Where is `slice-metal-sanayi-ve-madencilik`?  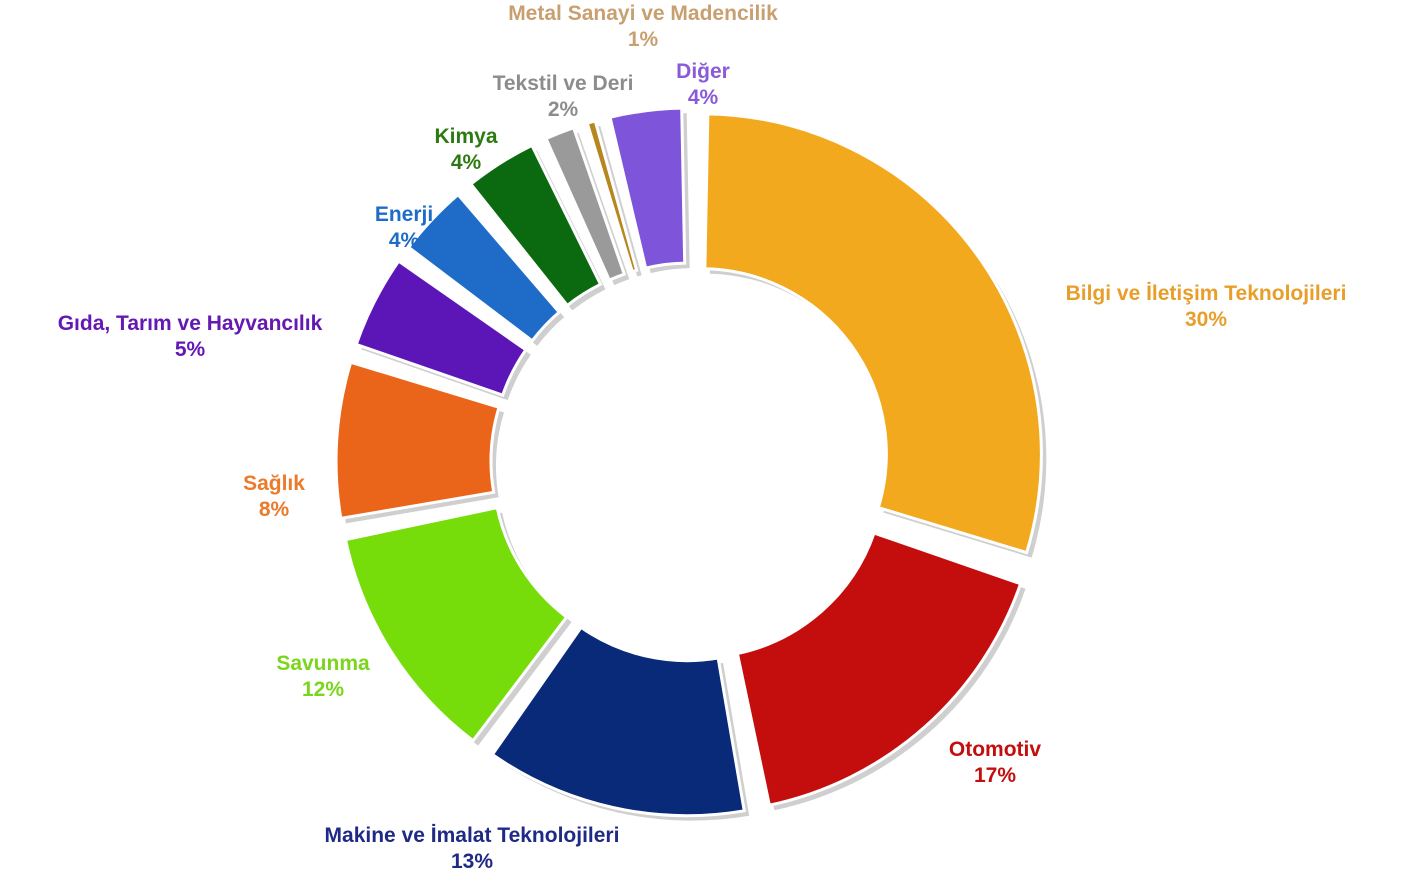
slice-metal-sanayi-ve-madencilik is located at coordinates (612, 196).